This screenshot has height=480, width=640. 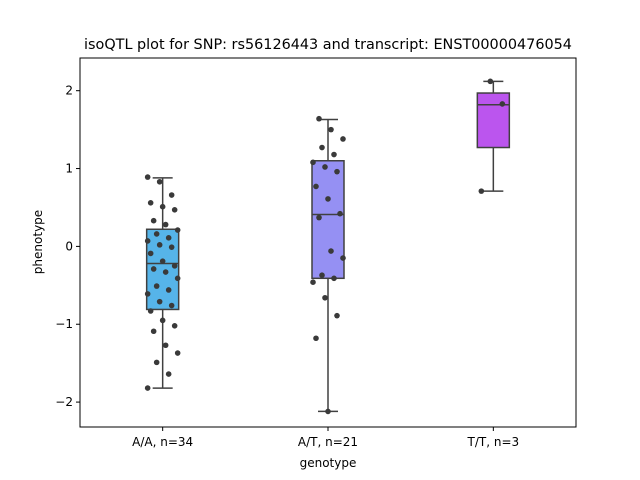 I want to click on x-axis: A/A, n=34 A/T, n=21 T/T, n=3, so click(x=325, y=438).